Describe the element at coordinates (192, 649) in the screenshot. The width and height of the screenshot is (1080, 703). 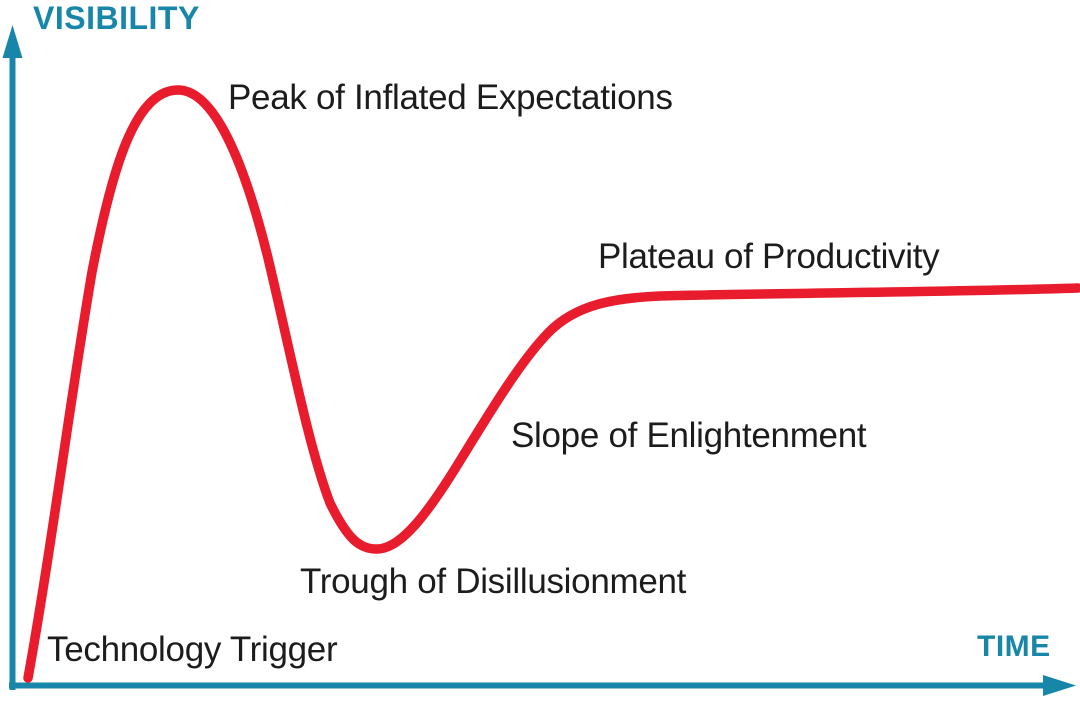
I see `phase-label-technology-trigger: Technology Trigger` at that location.